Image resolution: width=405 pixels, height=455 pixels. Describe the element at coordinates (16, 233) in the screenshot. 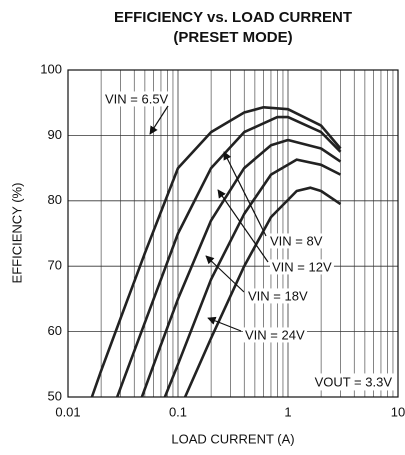

I see `y-axis-label: EFFICIENCY (%)` at that location.